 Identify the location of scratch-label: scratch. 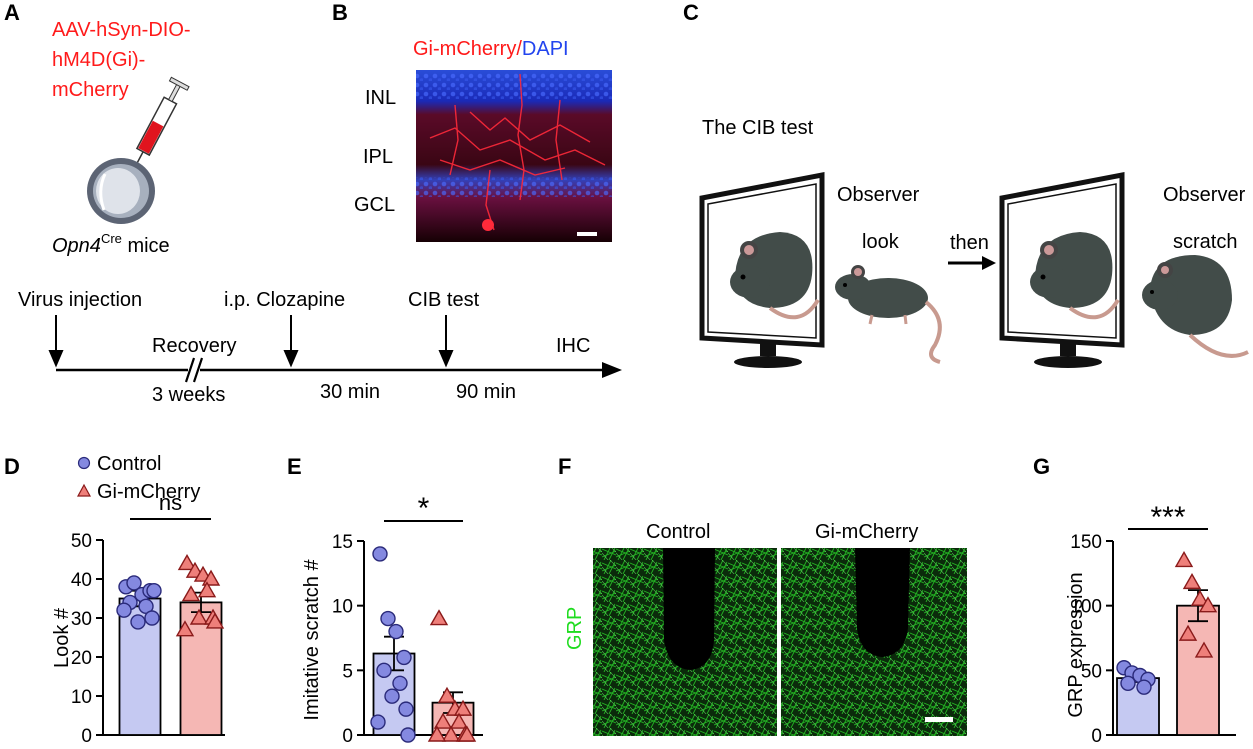
(1205, 242).